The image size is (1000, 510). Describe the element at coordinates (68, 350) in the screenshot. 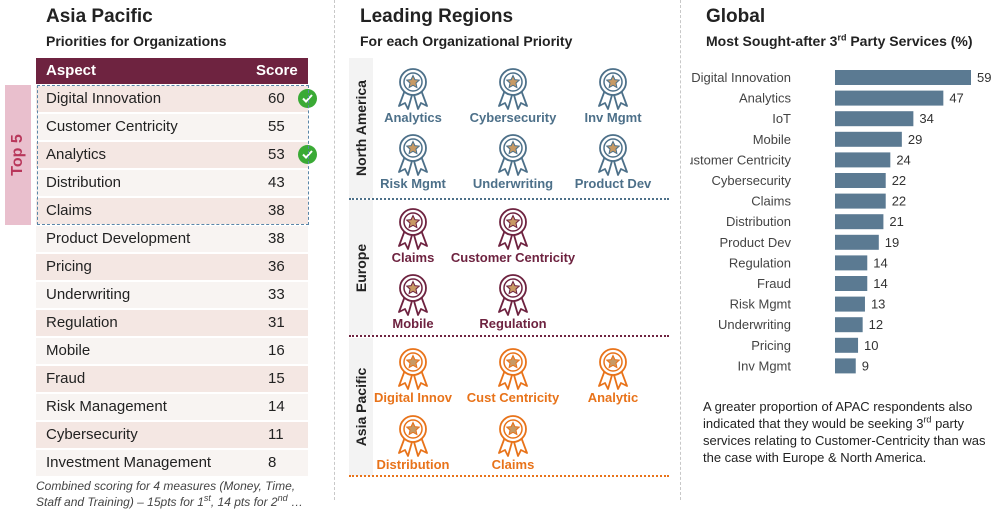

I see `row-aspect: Mobile` at that location.